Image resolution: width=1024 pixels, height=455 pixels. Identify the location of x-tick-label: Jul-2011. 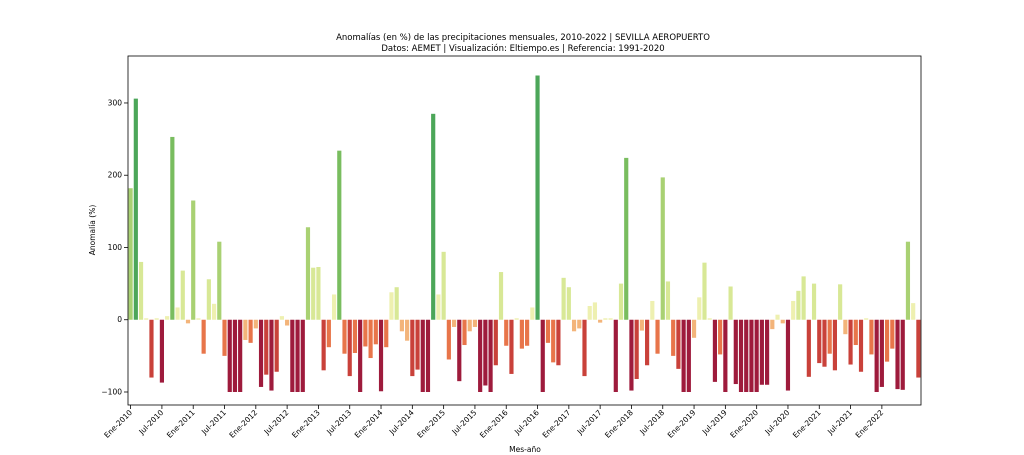
(213, 422).